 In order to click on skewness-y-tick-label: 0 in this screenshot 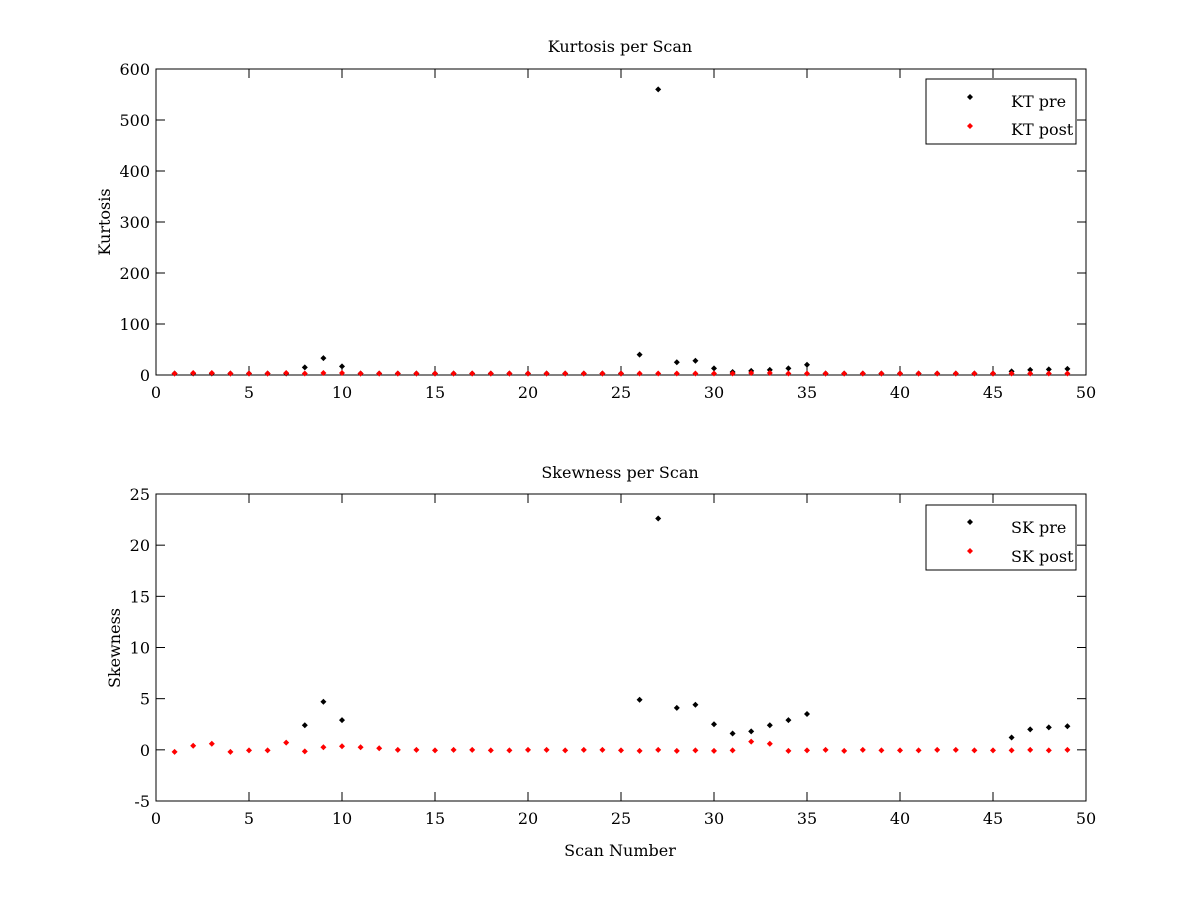, I will do `click(145, 750)`.